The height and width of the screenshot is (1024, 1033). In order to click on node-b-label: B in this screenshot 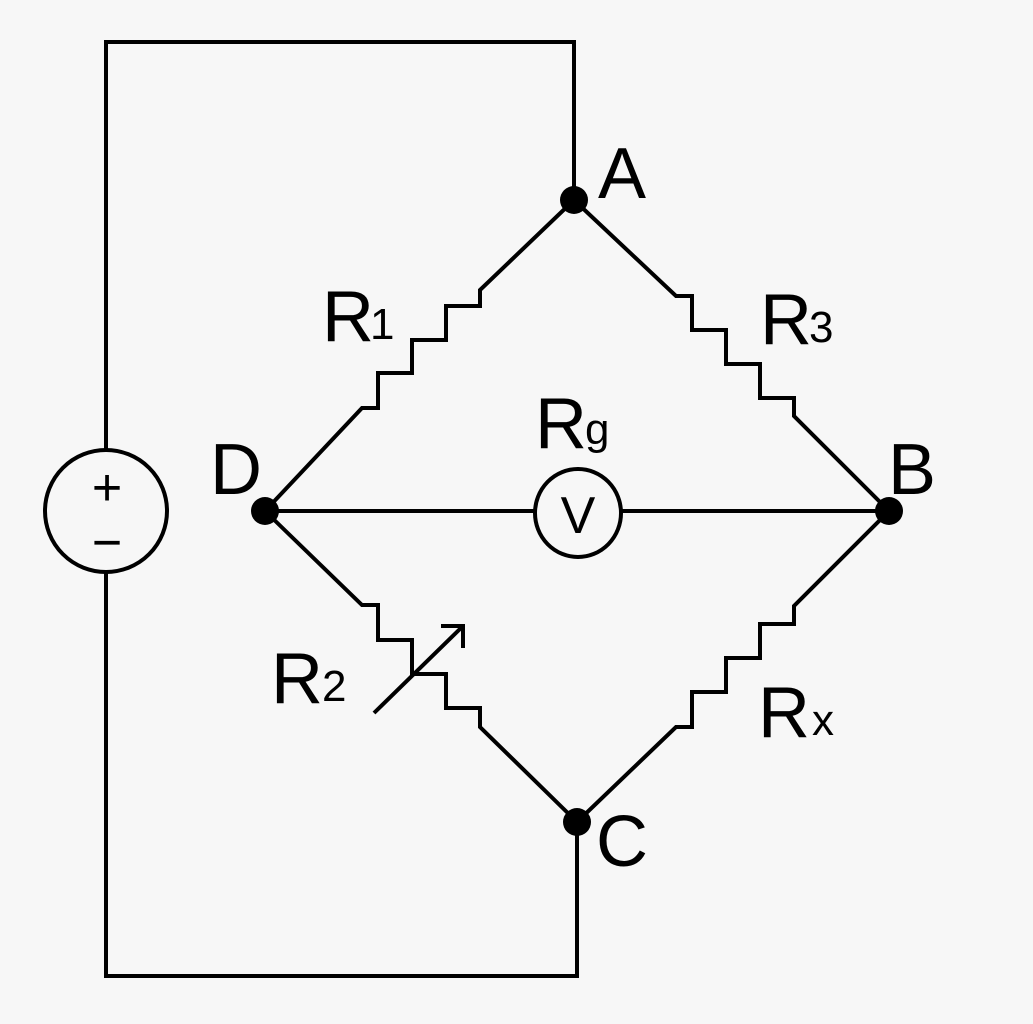, I will do `click(912, 470)`.